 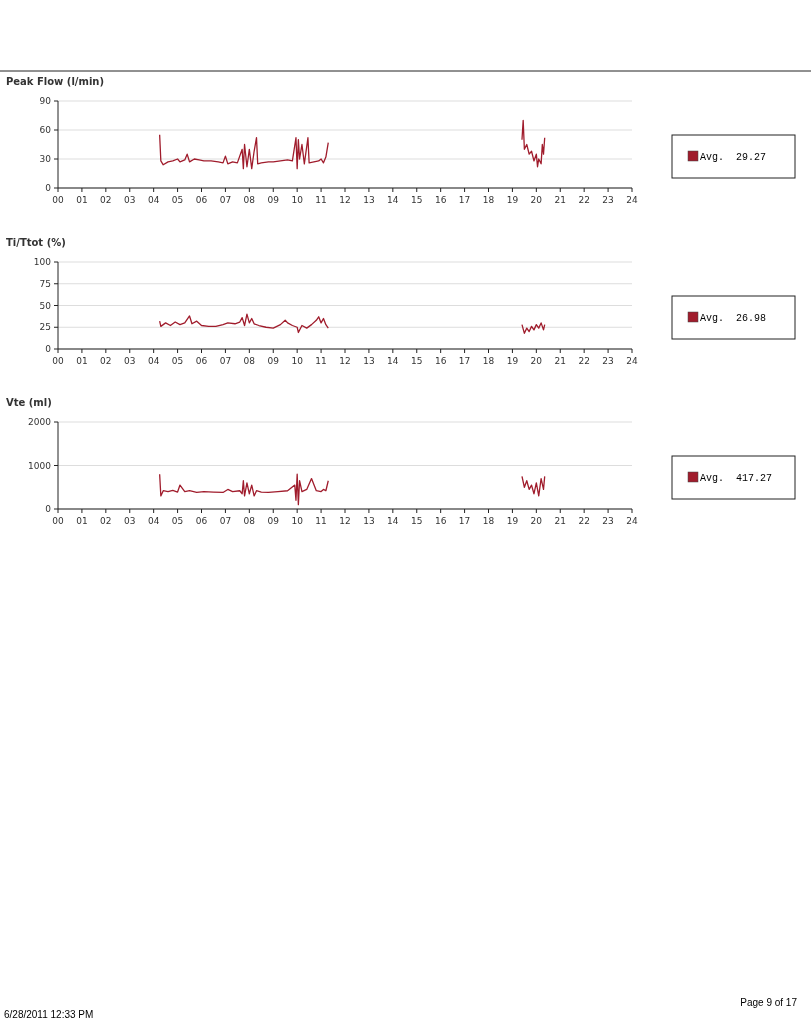 What do you see at coordinates (42, 262) in the screenshot?
I see `y-tick-label: 100` at bounding box center [42, 262].